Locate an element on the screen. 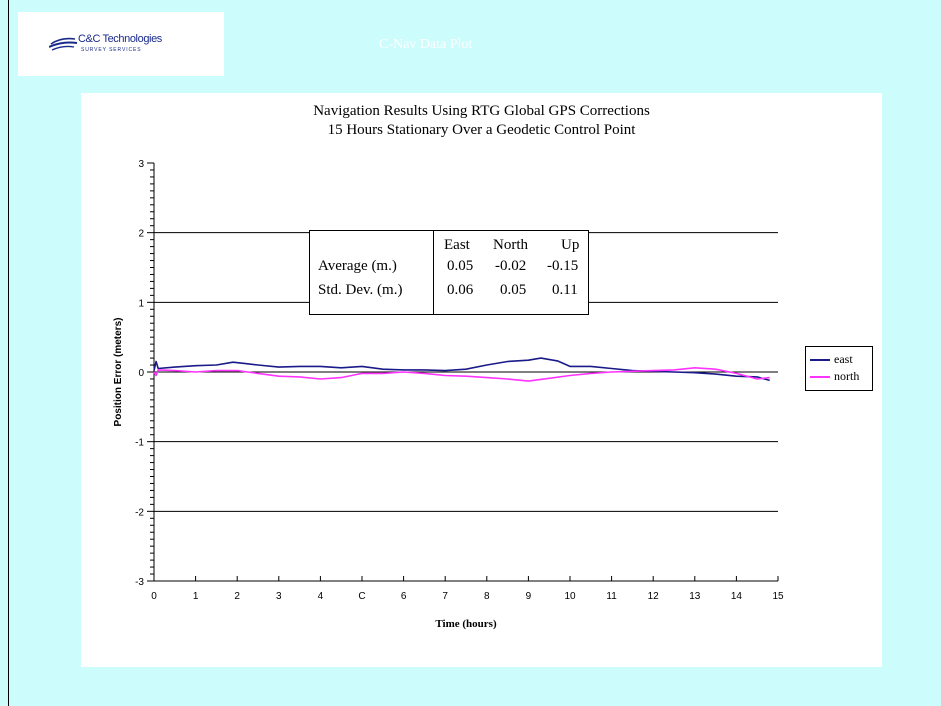  stats-header-east: East is located at coordinates (457, 245).